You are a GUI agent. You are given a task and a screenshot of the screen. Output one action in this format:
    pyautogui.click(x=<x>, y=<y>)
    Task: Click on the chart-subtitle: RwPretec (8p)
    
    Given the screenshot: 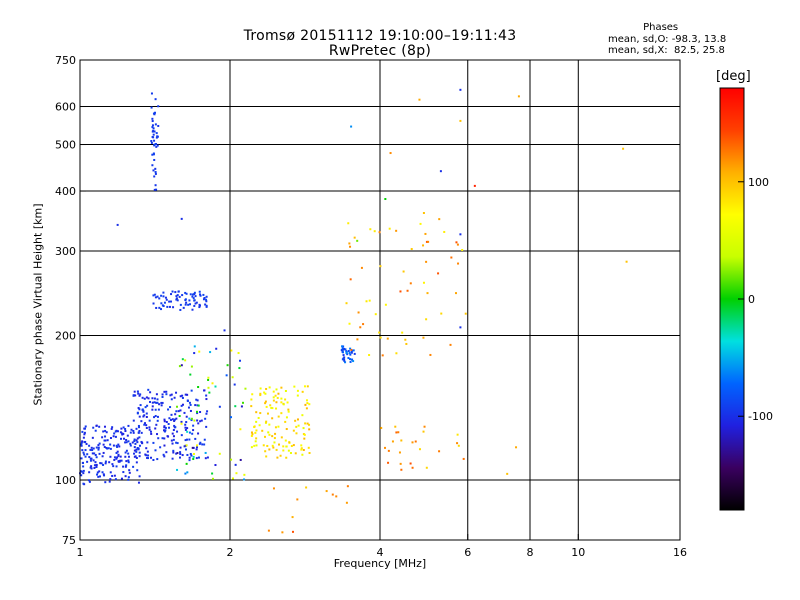 What is the action you would take?
    pyautogui.click(x=380, y=51)
    